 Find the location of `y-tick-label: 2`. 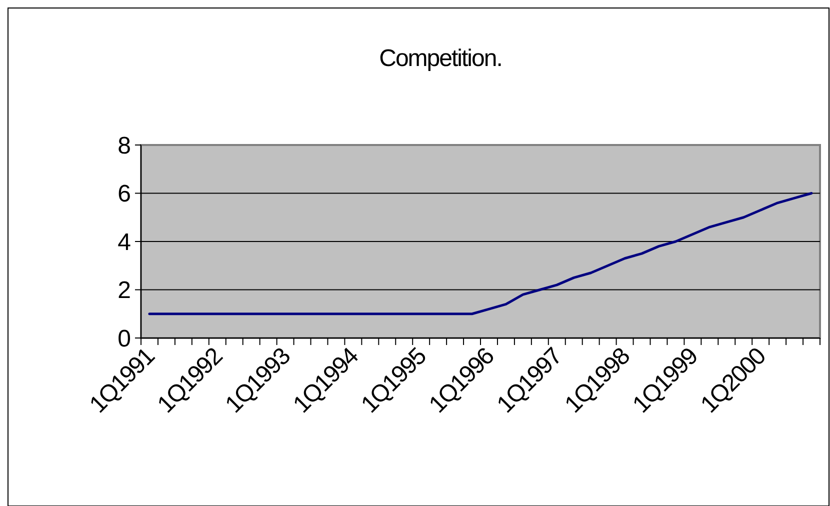

y-tick-label: 2 is located at coordinates (124, 290).